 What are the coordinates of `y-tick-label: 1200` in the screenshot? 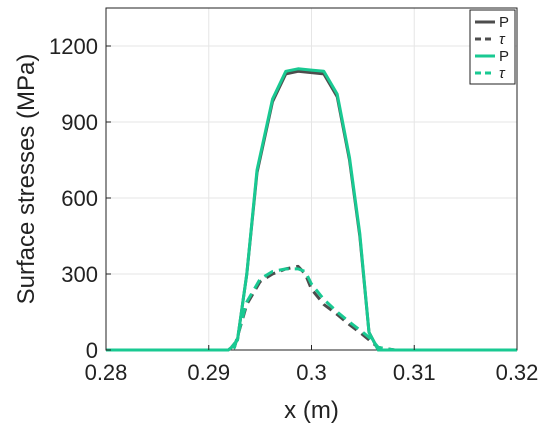 It's located at (73, 46).